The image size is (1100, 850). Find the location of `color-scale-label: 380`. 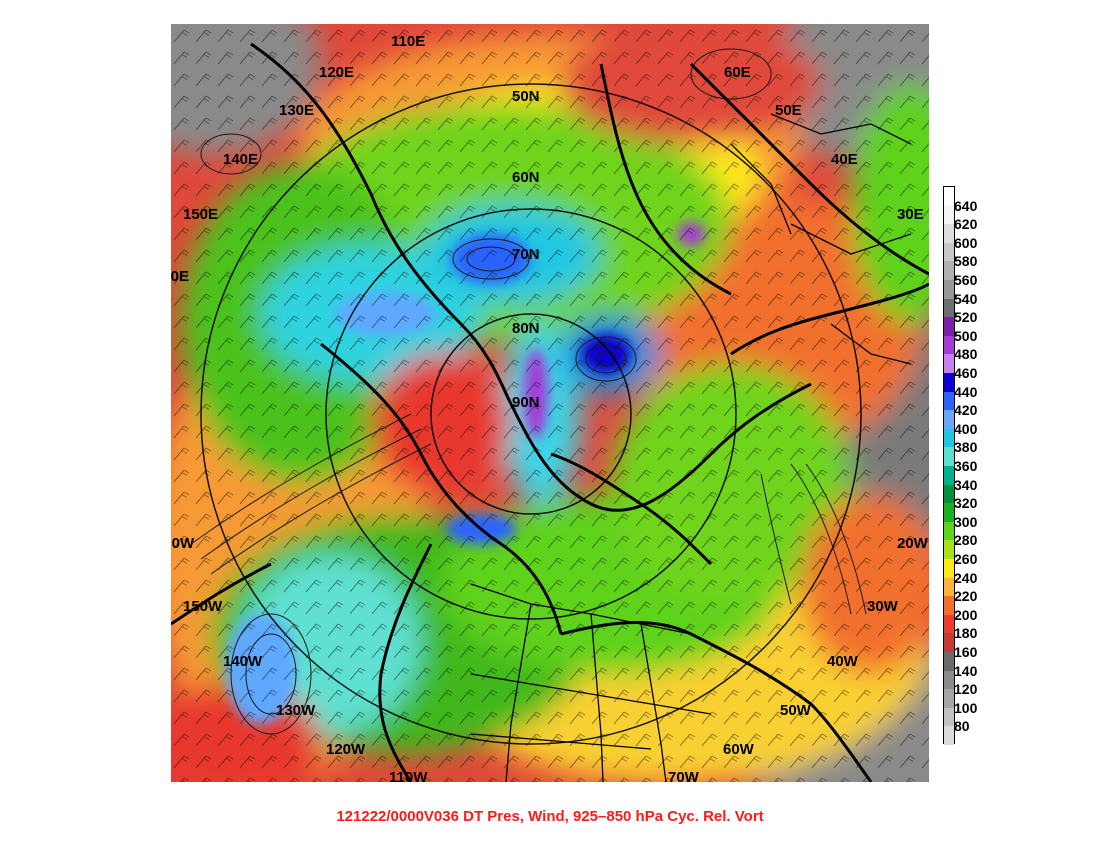

color-scale-label: 380 is located at coordinates (966, 447).